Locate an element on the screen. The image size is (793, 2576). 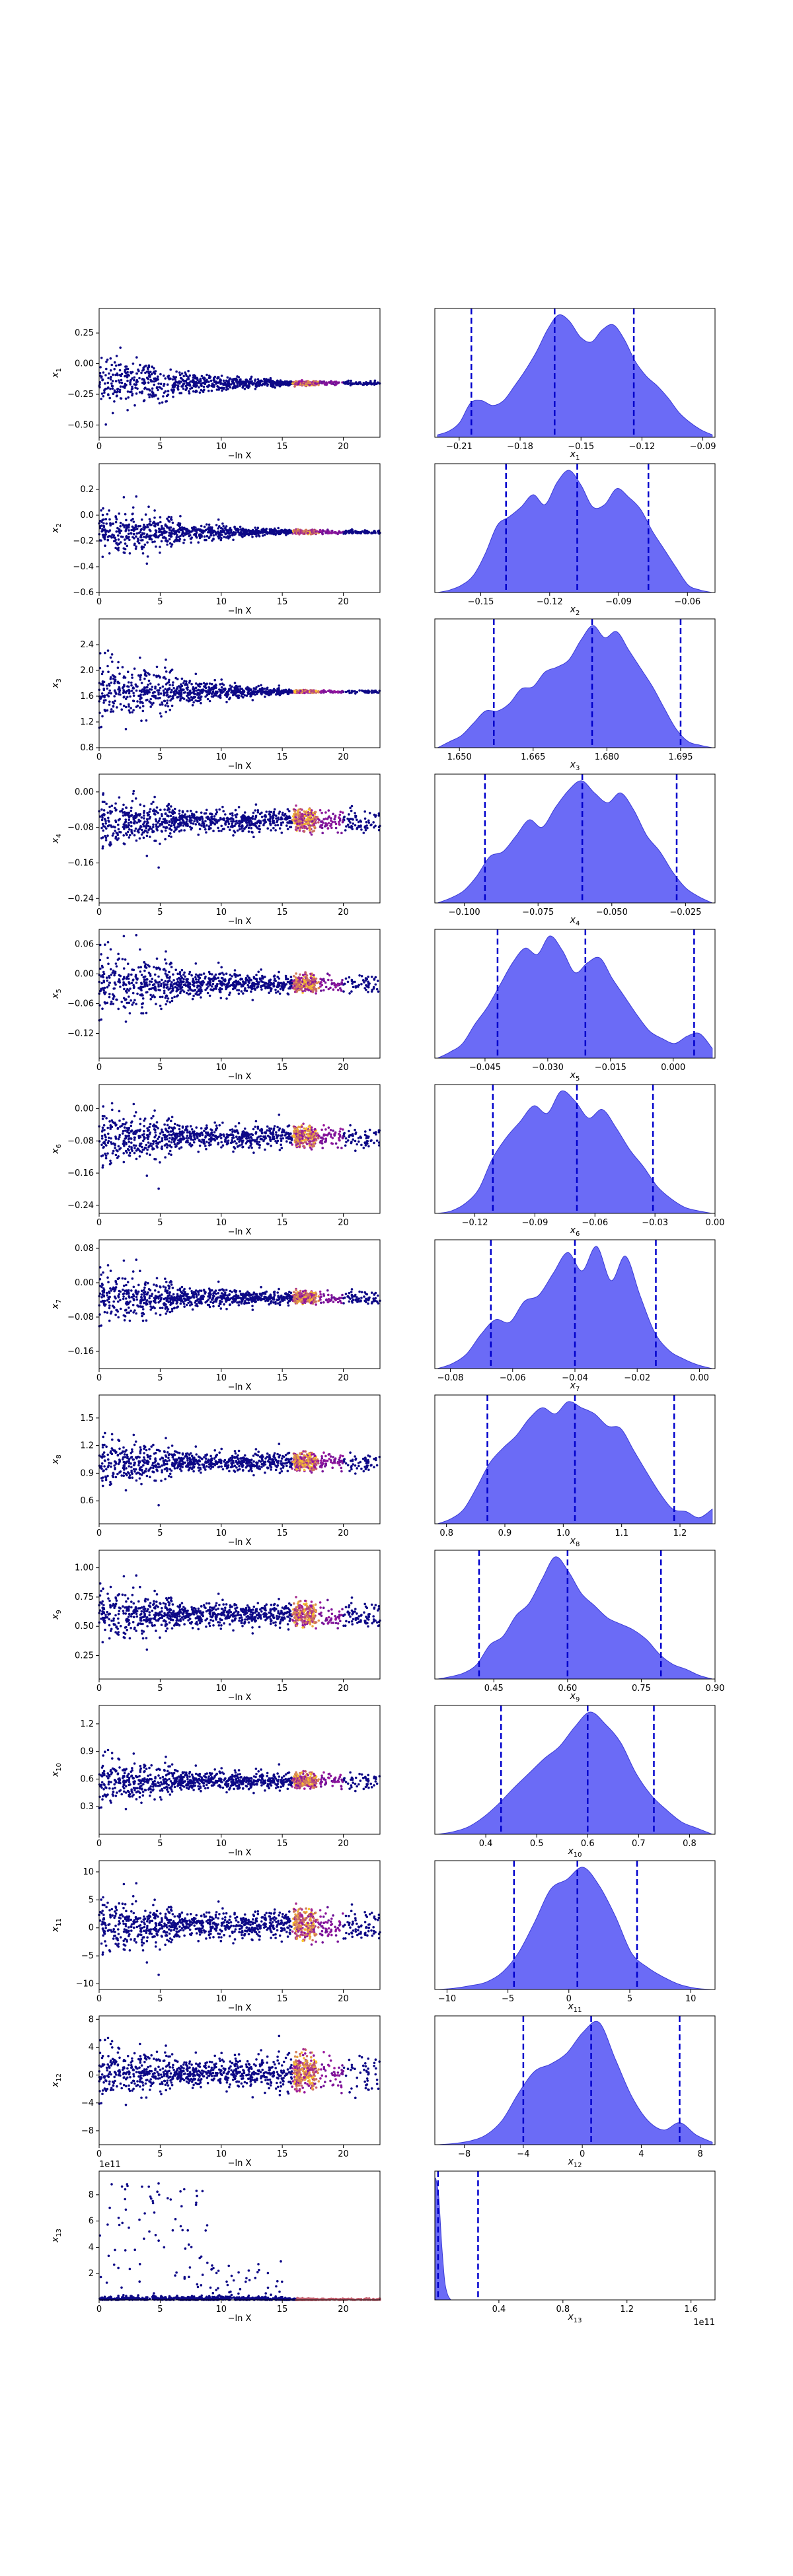
x-tick-label: 5 is located at coordinates (160, 912).